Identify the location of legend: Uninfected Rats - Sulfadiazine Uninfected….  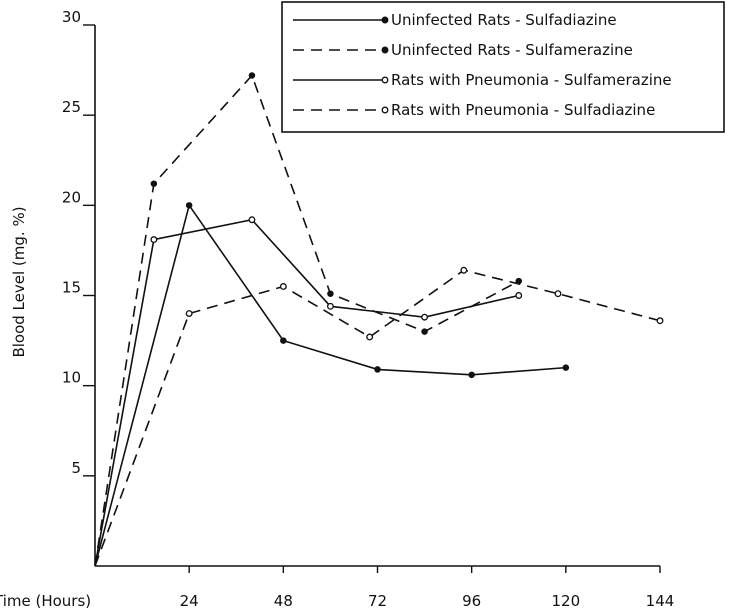
(503, 67).